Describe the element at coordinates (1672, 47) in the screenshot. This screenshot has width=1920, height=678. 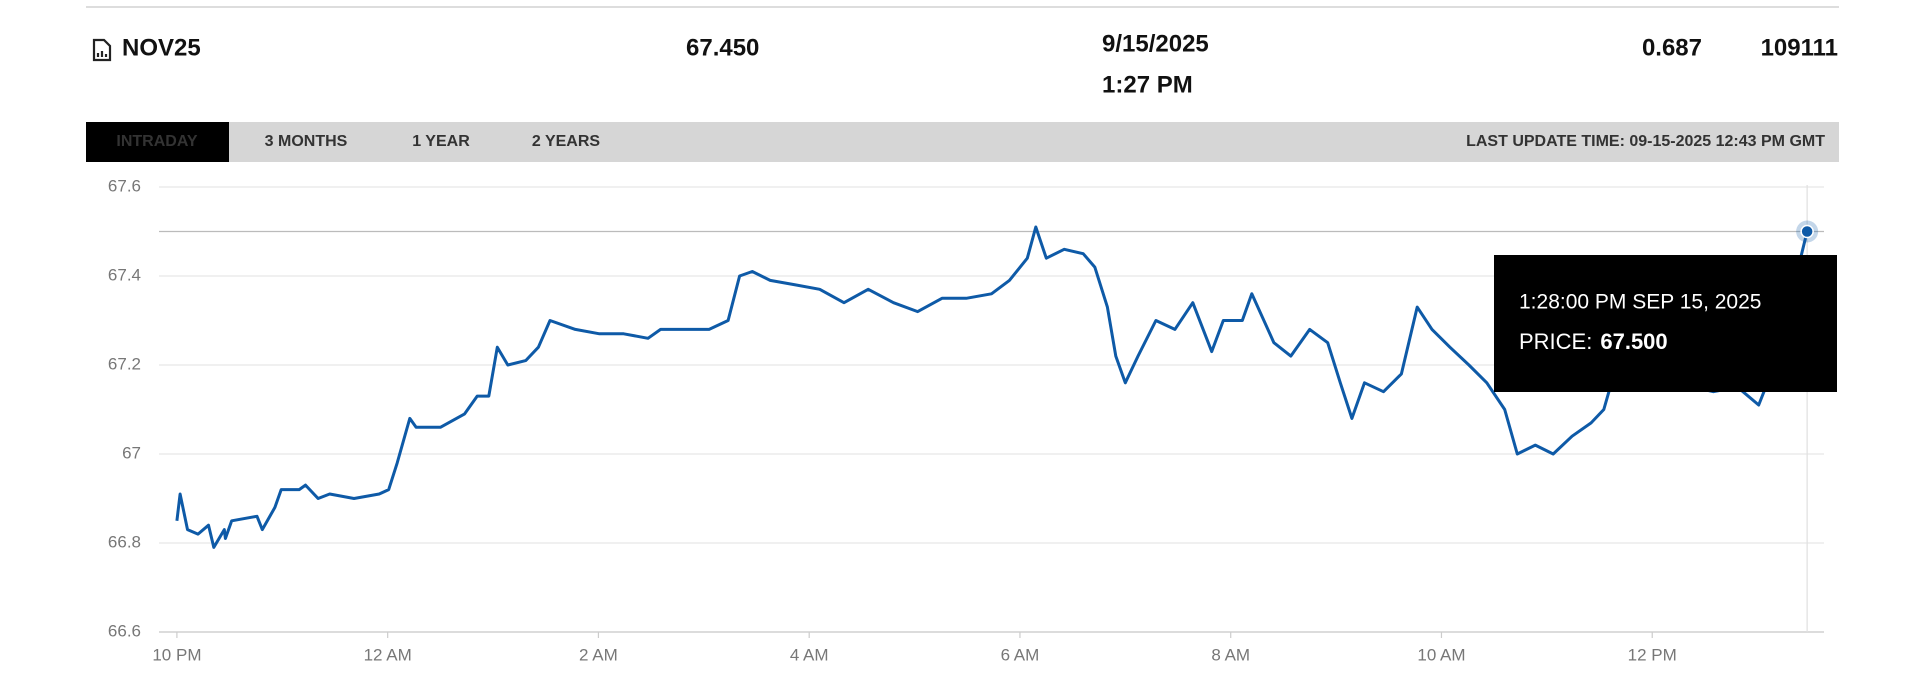
I see `change: 0.687` at that location.